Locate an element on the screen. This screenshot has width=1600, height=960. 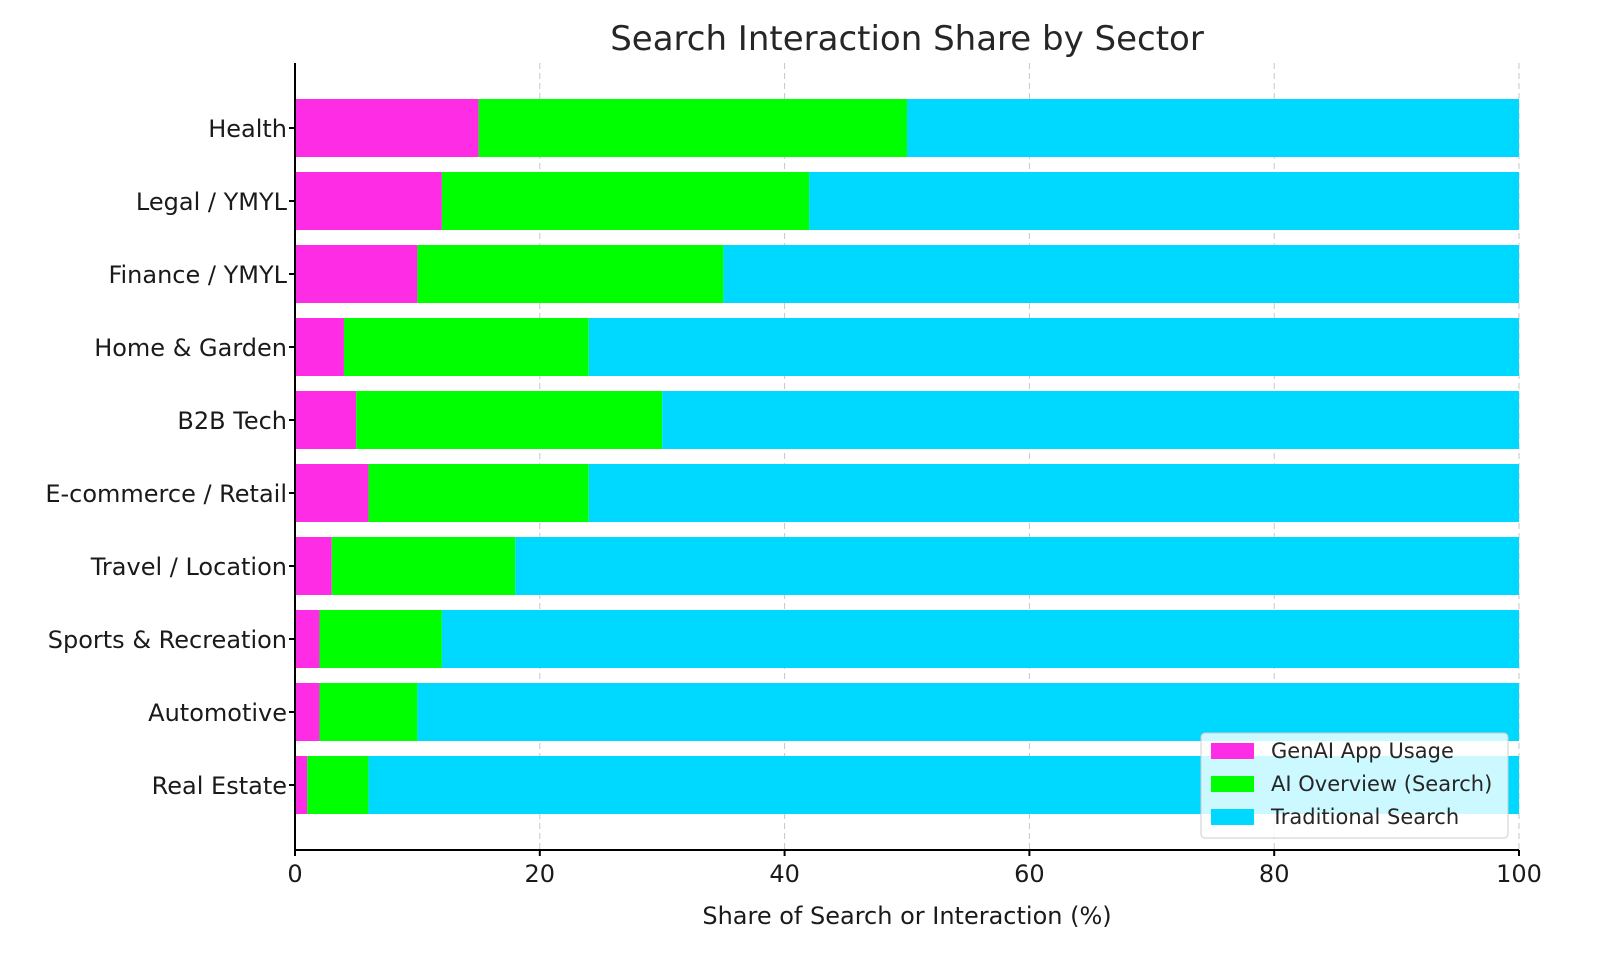
category-label: E-commerce / Retail is located at coordinates (166, 494).